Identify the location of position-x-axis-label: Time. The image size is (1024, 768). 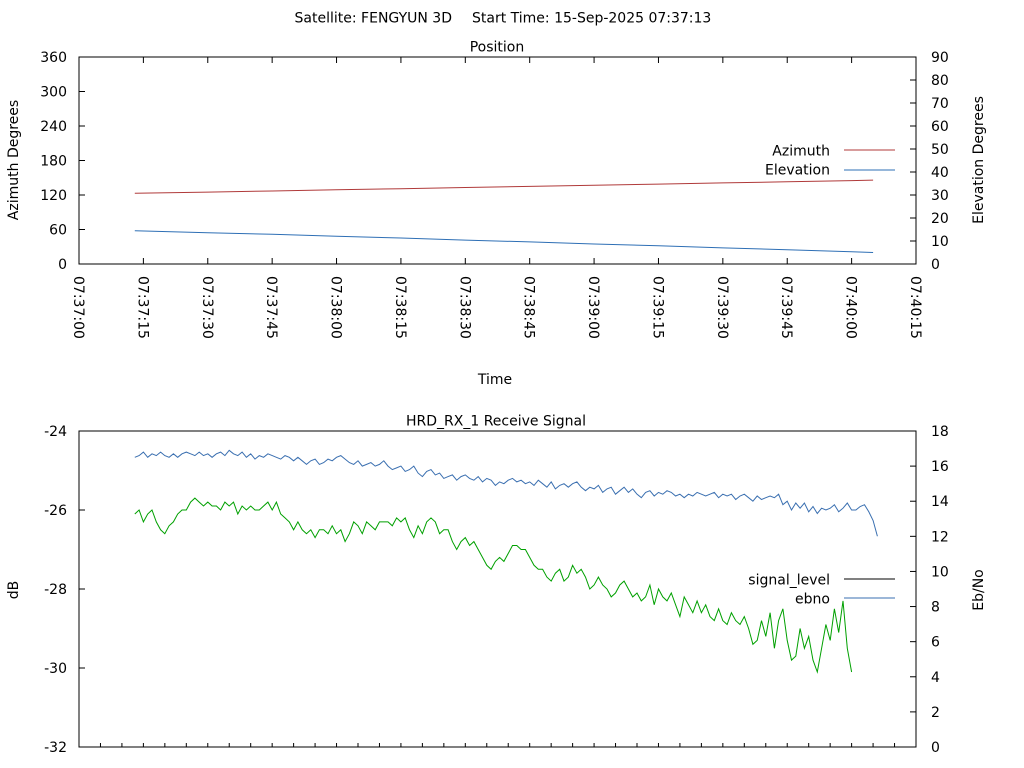
(494, 380).